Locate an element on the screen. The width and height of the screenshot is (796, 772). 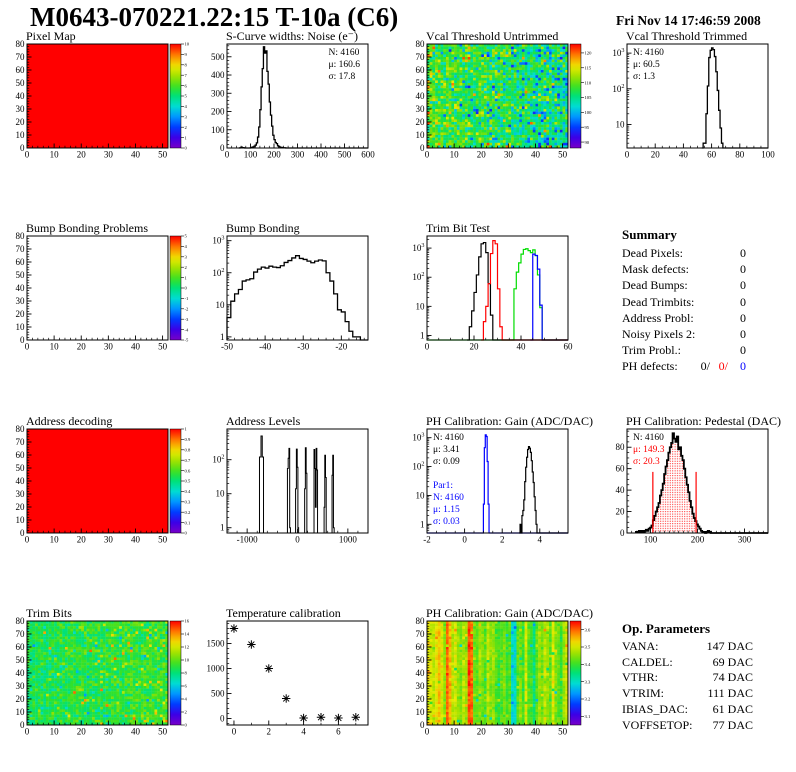
summary-label: Dead Pixels: is located at coordinates (652, 253).